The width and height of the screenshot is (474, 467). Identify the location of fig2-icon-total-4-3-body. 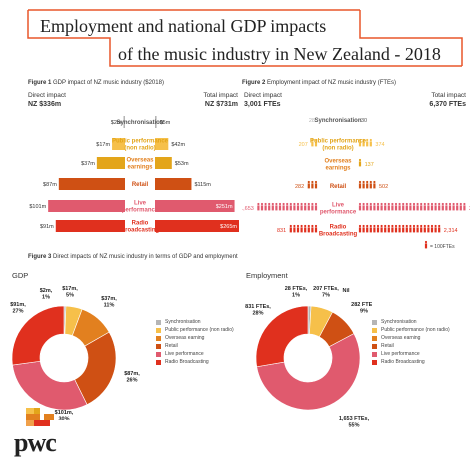
(370, 208).